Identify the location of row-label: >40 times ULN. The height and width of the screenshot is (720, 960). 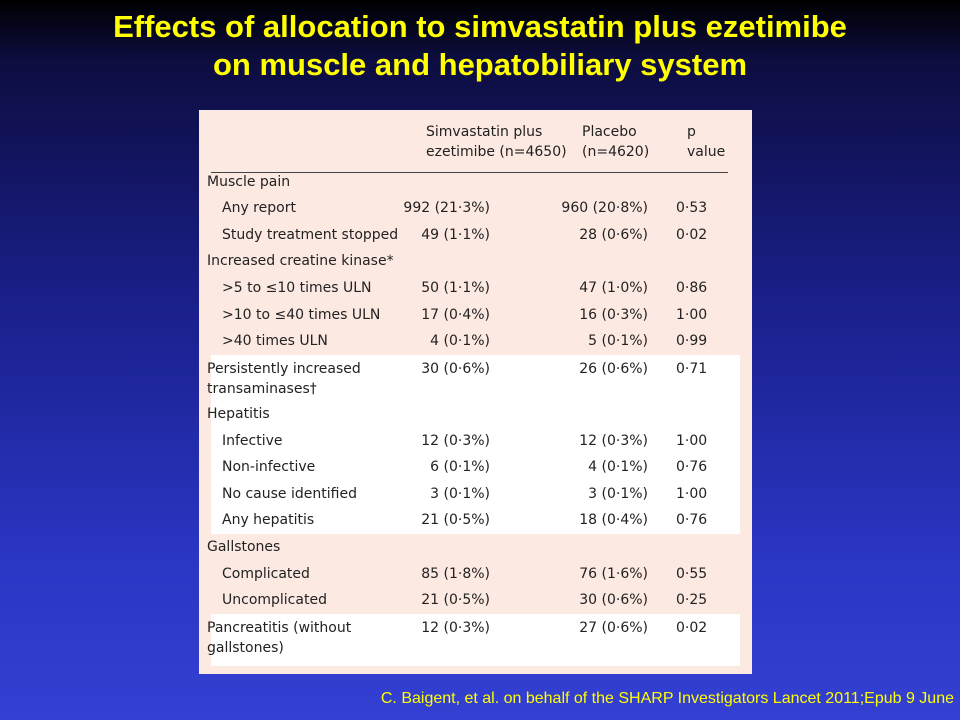
(275, 341).